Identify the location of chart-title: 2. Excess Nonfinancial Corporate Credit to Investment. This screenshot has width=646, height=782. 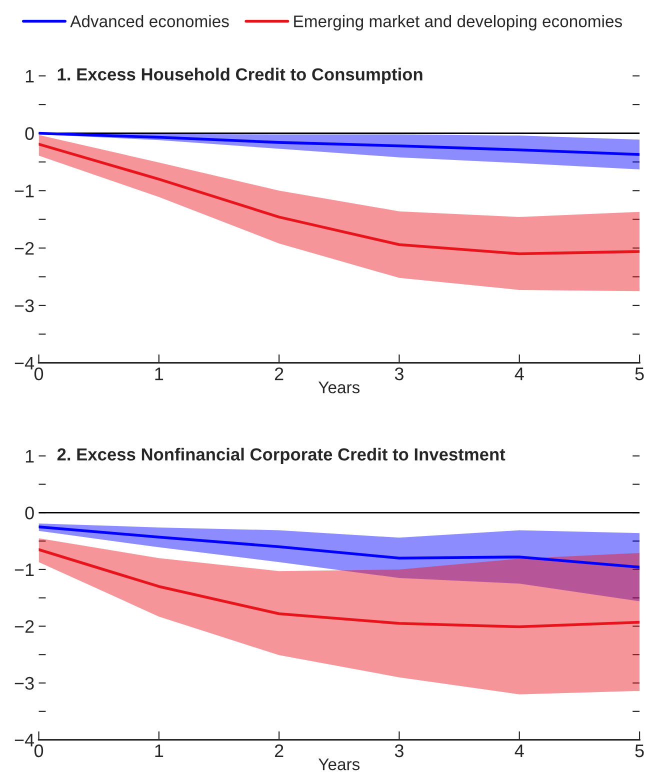
(281, 456).